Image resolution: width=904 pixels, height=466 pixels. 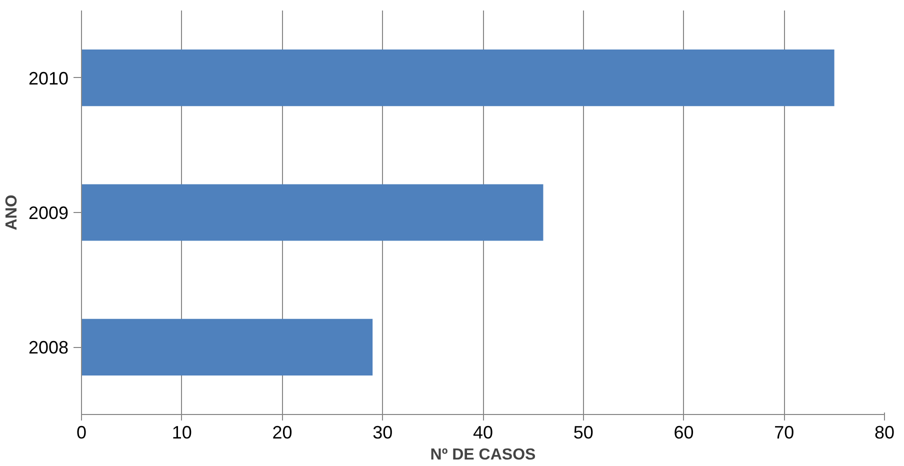 What do you see at coordinates (483, 432) in the screenshot?
I see `x-tick-label: 40` at bounding box center [483, 432].